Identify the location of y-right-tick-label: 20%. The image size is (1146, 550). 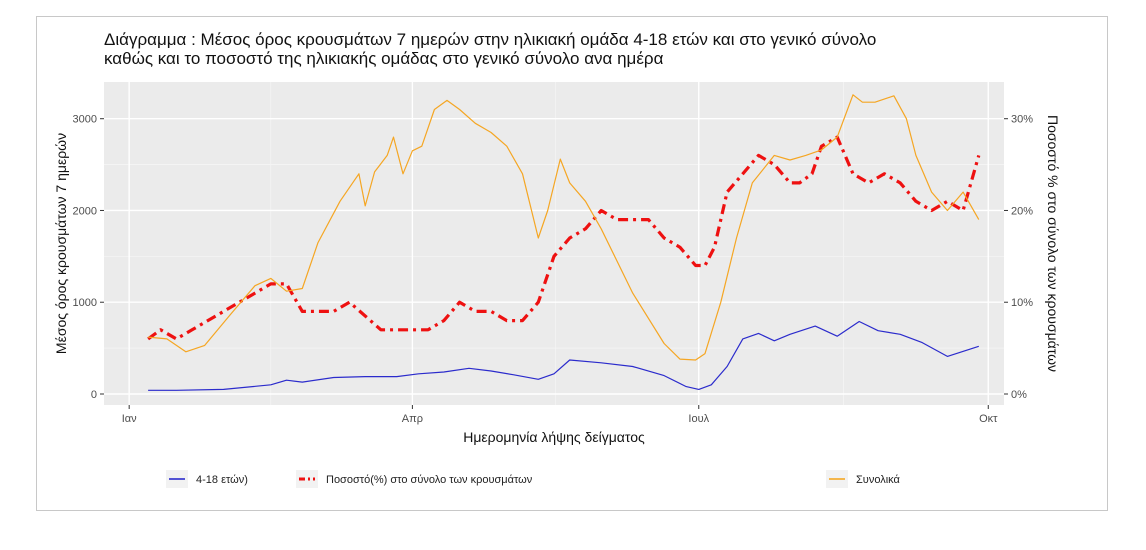
(1022, 211).